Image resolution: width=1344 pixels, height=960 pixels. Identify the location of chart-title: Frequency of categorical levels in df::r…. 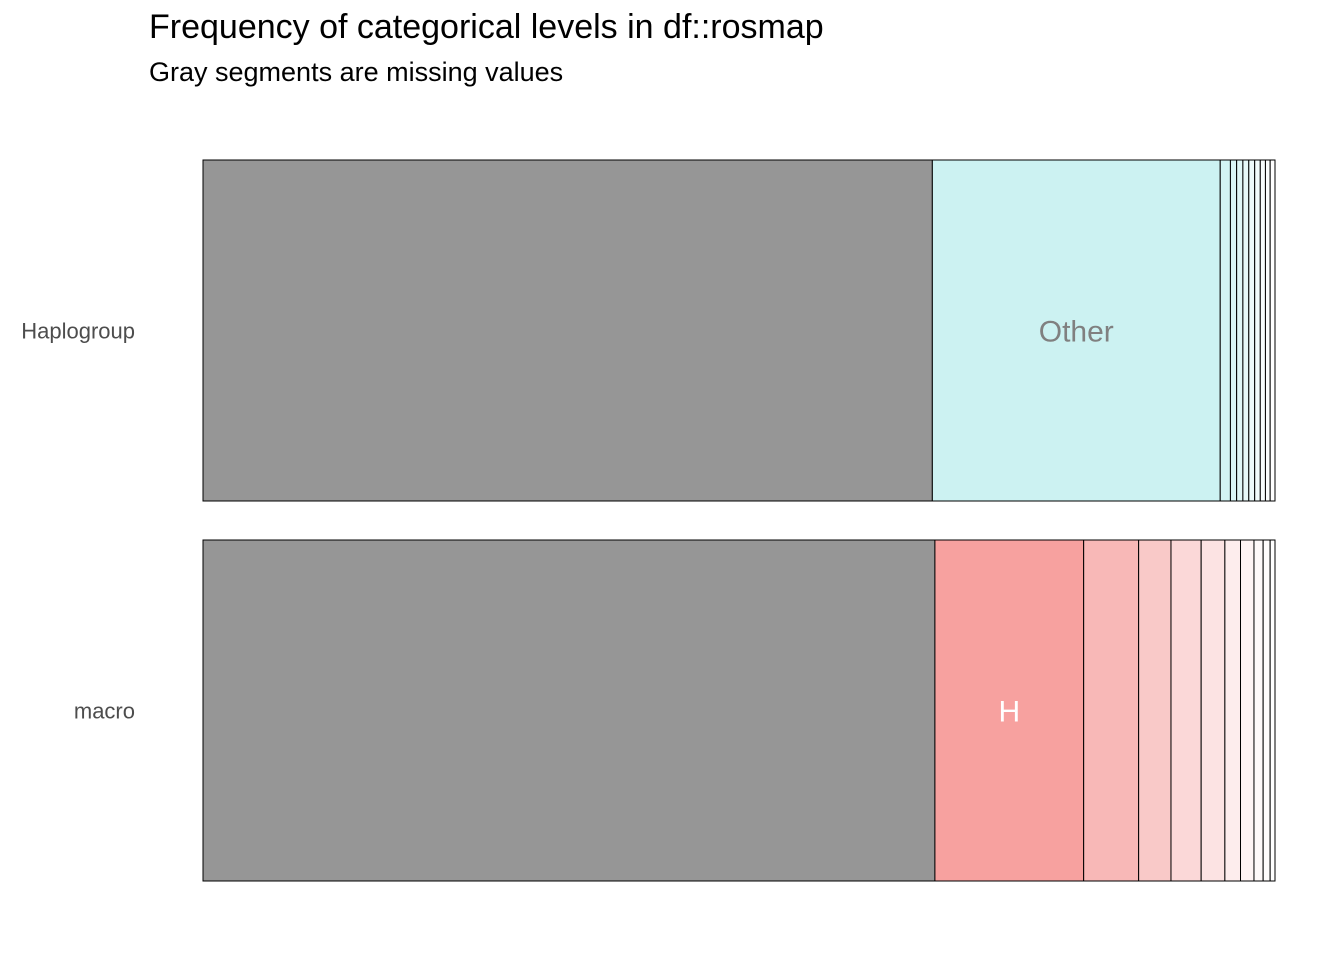
(486, 27).